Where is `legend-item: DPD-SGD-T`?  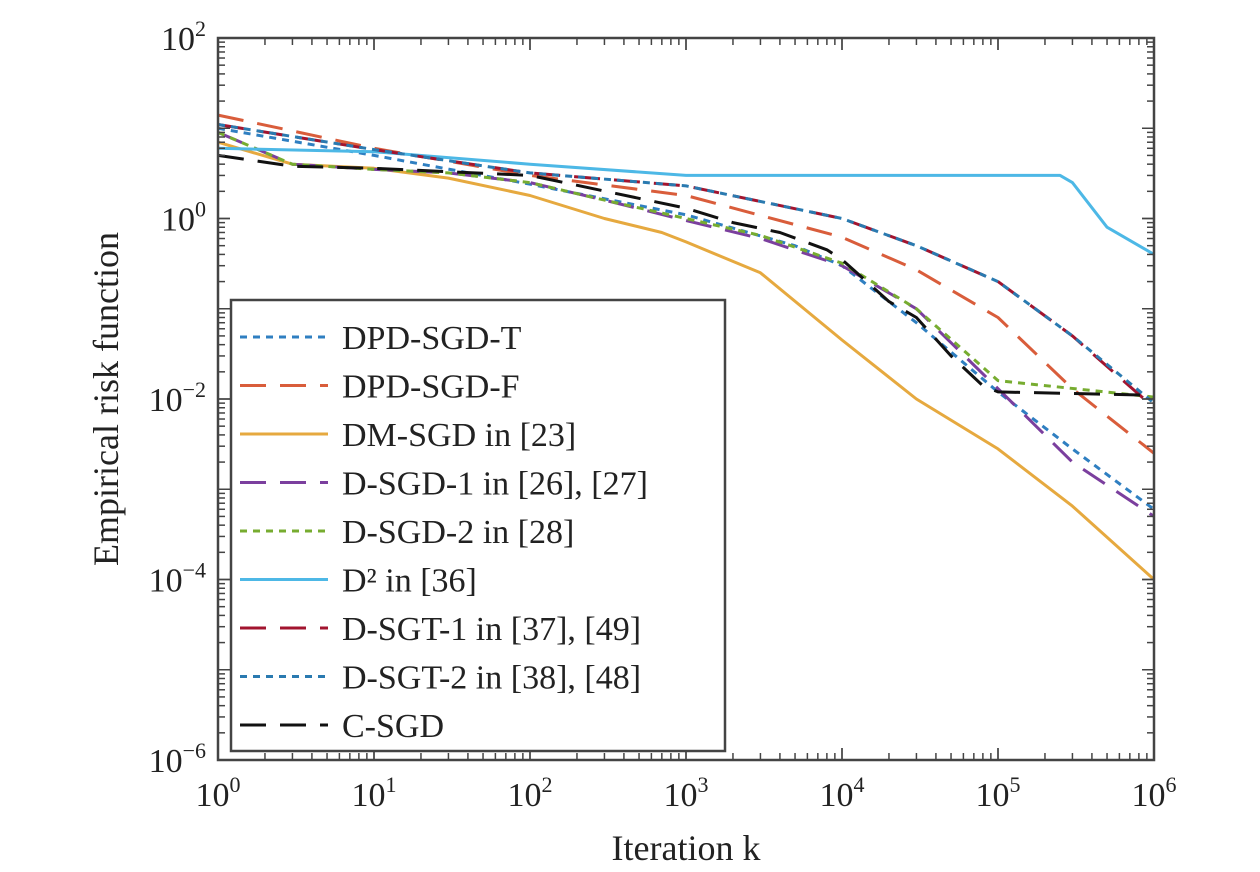 legend-item: DPD-SGD-T is located at coordinates (381, 338).